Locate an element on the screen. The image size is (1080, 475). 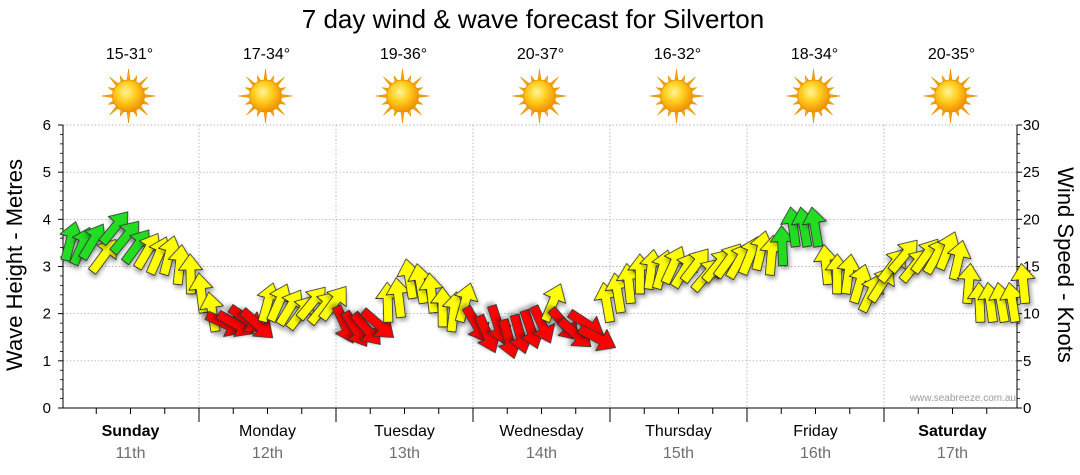
day-name-label: Tuesday is located at coordinates (404, 431).